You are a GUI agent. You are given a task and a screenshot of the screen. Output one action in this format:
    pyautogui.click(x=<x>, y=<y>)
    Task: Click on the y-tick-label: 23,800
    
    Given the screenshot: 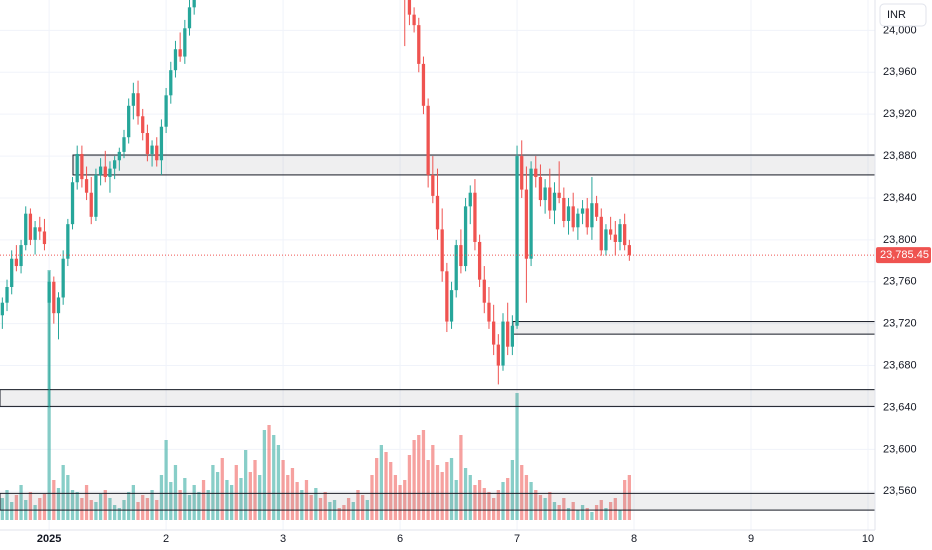 What is the action you would take?
    pyautogui.click(x=900, y=240)
    